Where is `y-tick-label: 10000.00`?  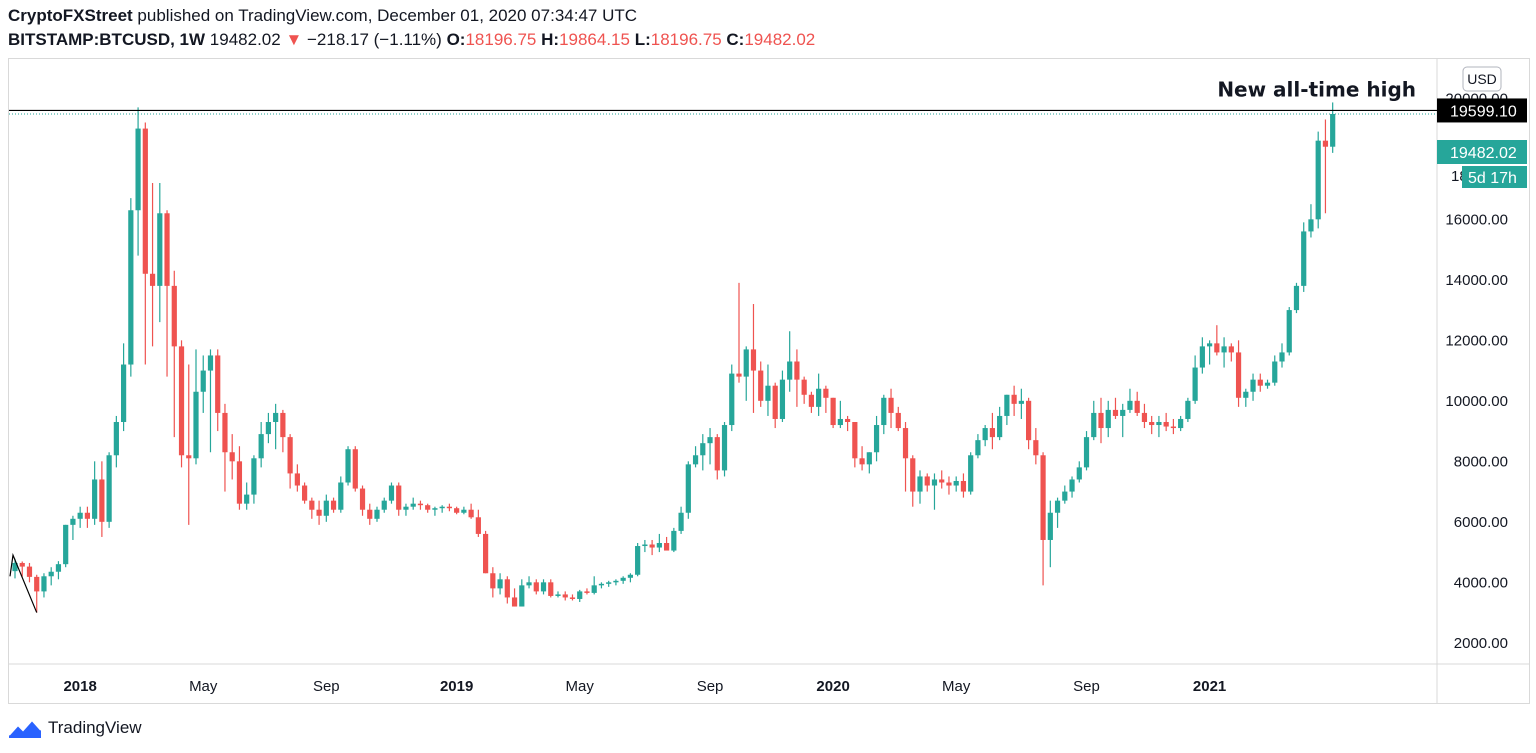 y-tick-label: 10000.00 is located at coordinates (1476, 401).